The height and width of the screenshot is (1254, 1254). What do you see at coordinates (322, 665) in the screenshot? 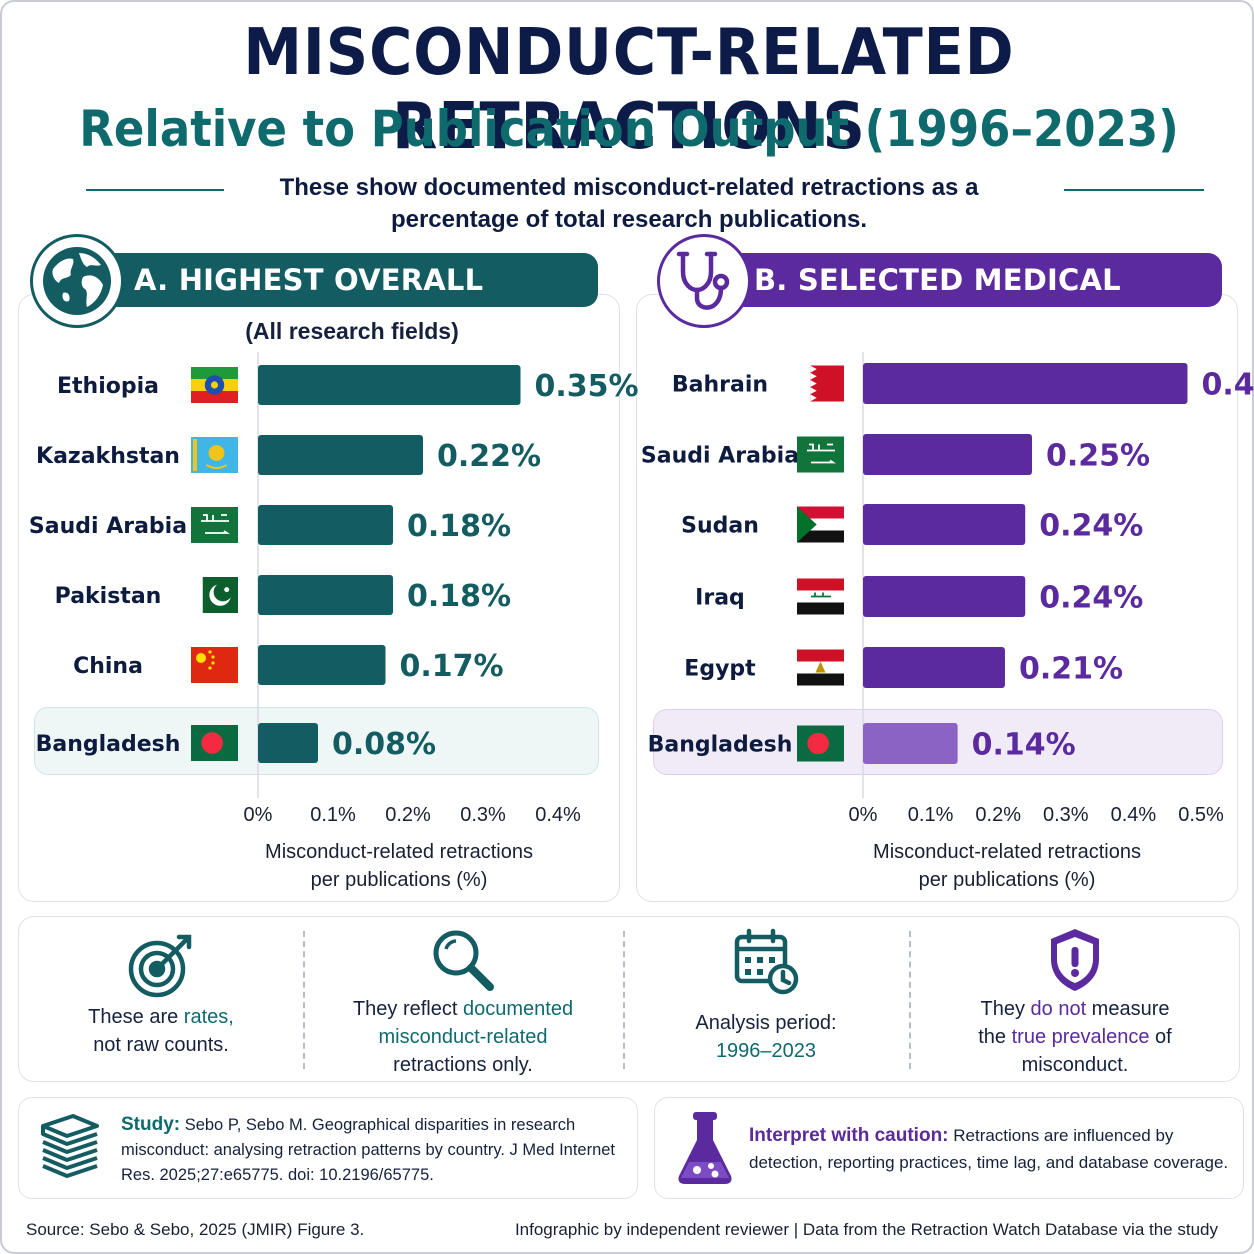
I see `bar-china` at bounding box center [322, 665].